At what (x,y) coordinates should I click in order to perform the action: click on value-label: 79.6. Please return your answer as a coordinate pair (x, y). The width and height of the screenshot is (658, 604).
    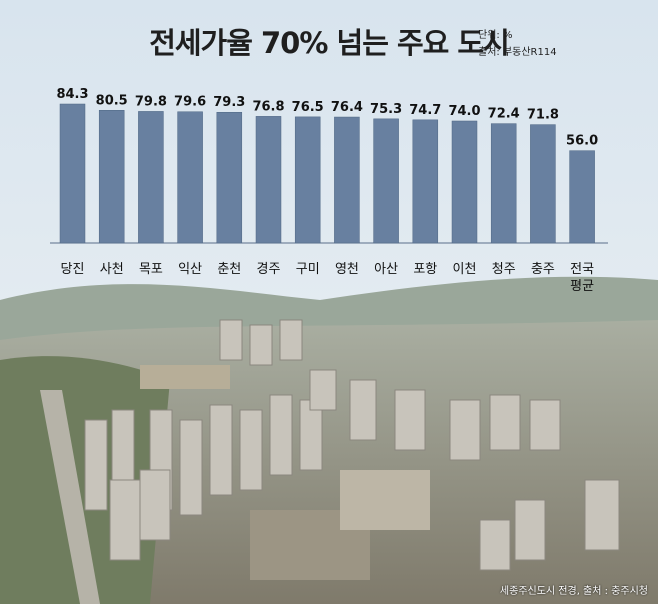
    Looking at the image, I should click on (190, 102).